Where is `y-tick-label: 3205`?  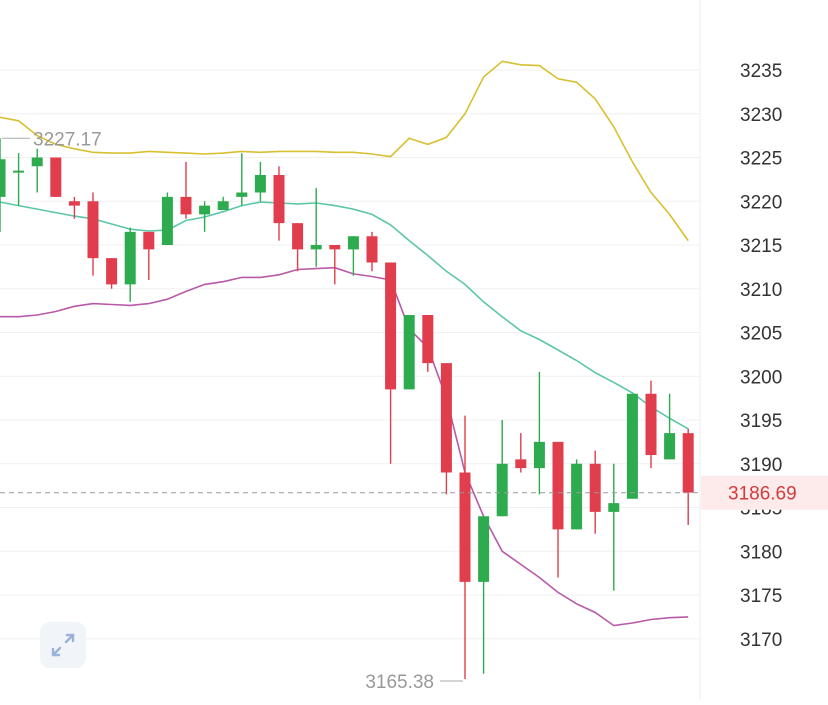 y-tick-label: 3205 is located at coordinates (761, 334).